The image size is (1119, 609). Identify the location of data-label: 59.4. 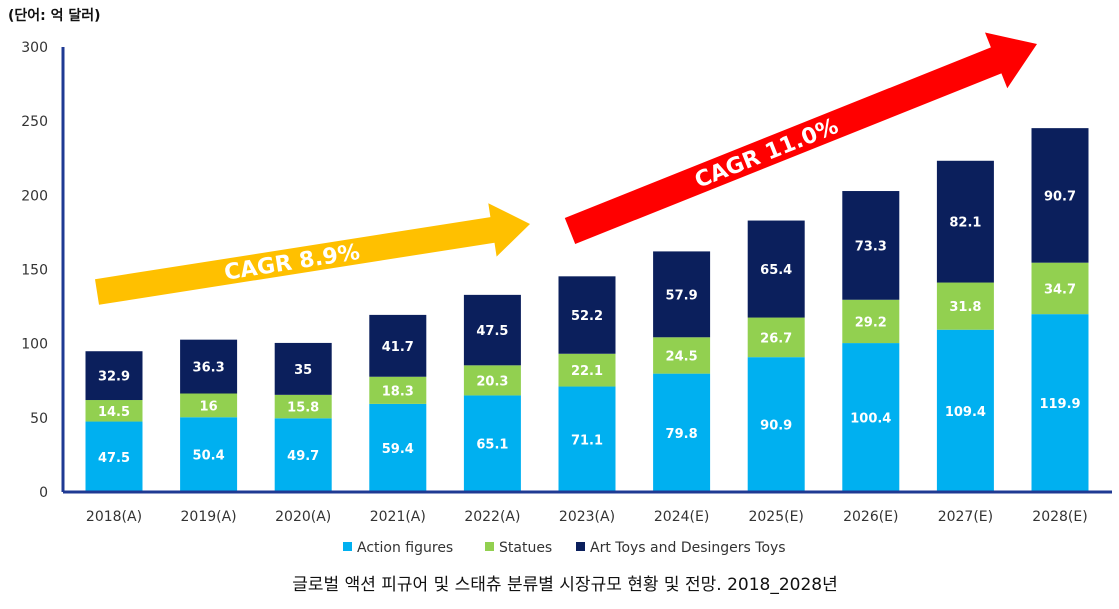
(398, 449).